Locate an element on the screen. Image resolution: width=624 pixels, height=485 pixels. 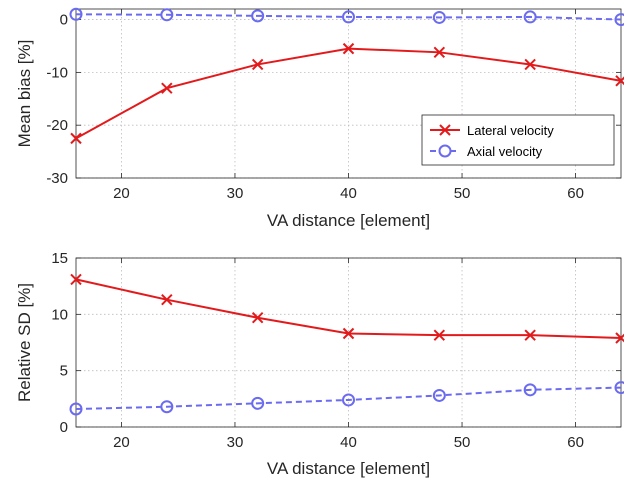
legend: Lateral velocity Axial velocity is located at coordinates (518, 140).